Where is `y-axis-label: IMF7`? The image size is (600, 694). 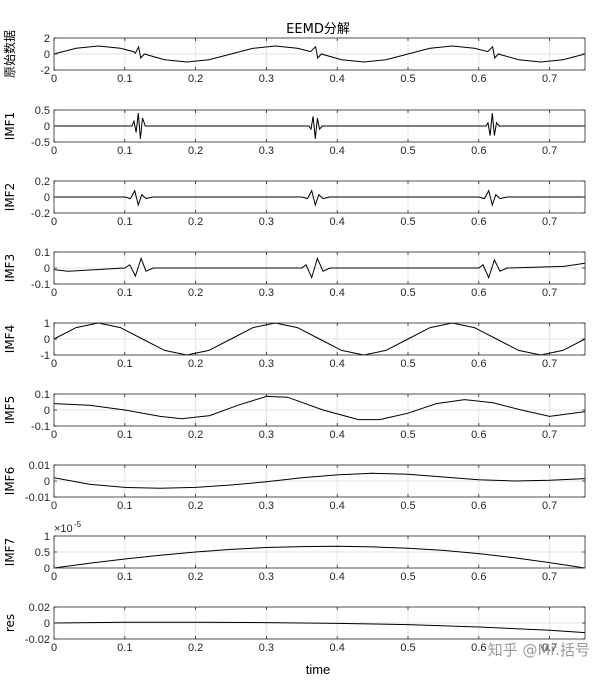 y-axis-label: IMF7 is located at coordinates (10, 552).